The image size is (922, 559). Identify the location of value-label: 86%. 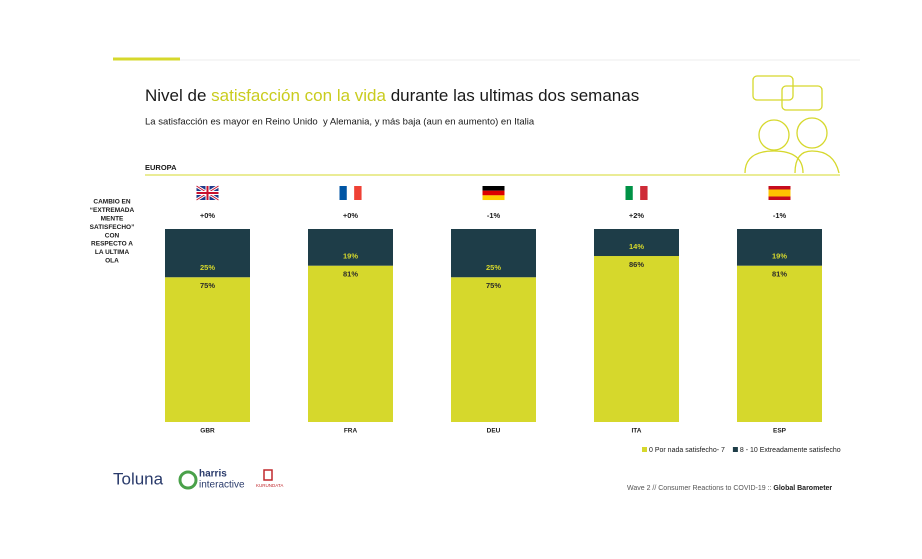
(636, 264).